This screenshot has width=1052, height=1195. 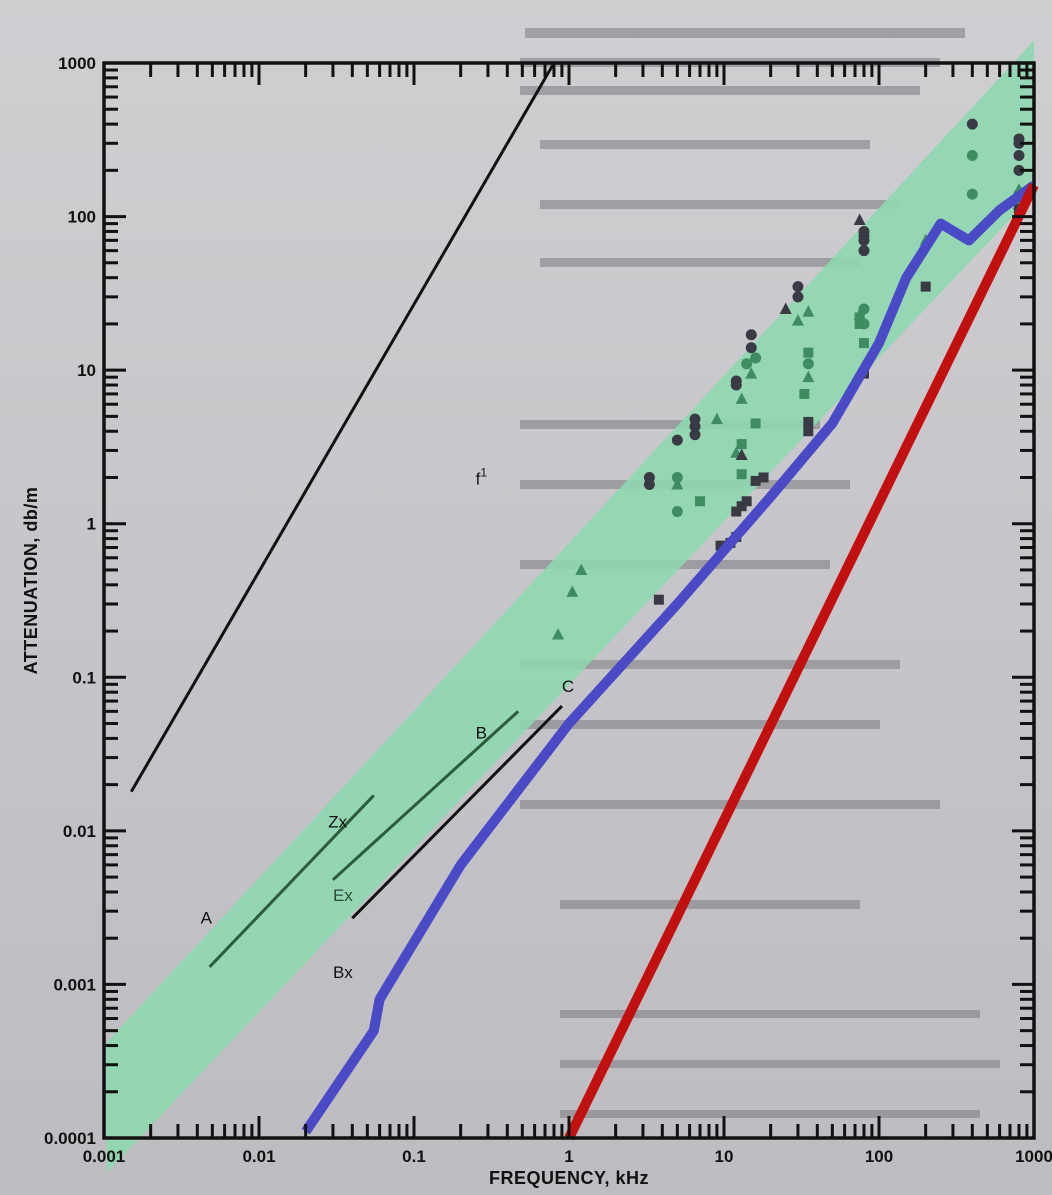 I want to click on x-tick-label: 0.1, so click(x=414, y=1156).